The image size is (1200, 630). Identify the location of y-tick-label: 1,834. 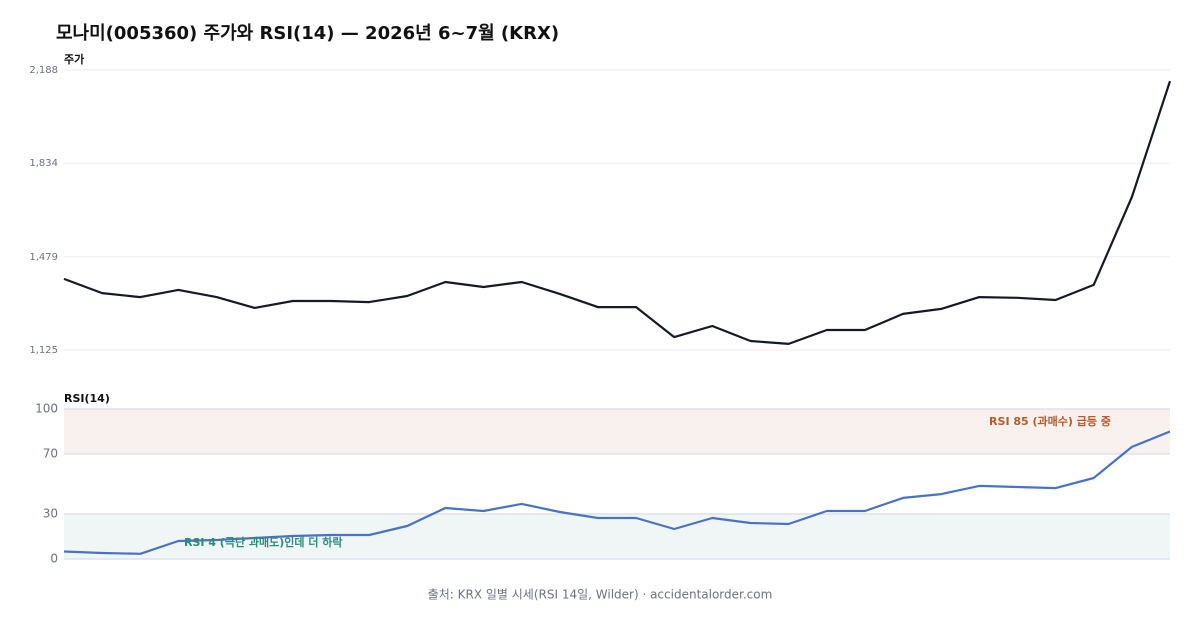
(43, 163).